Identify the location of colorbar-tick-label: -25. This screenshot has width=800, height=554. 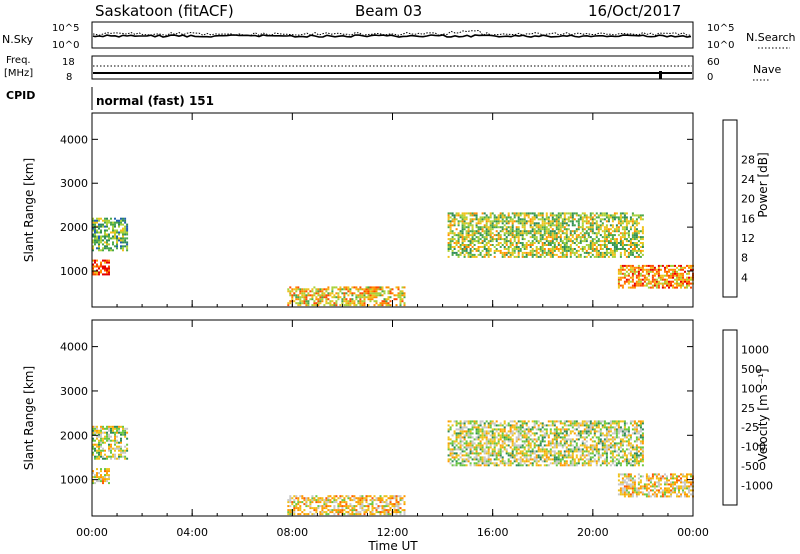
(750, 427).